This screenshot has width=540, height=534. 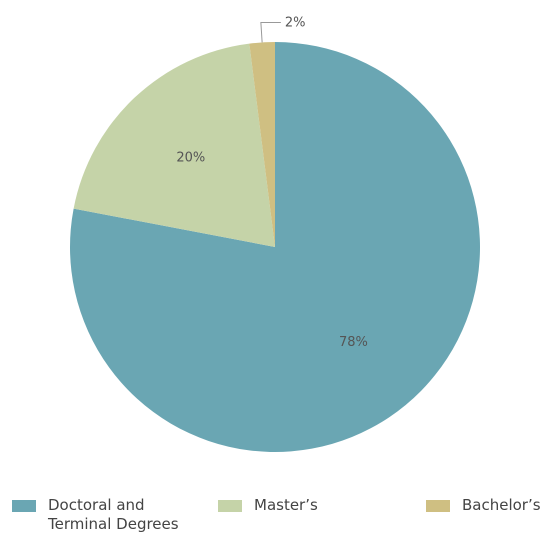 I want to click on legend-swatch-bachelors, so click(x=438, y=506).